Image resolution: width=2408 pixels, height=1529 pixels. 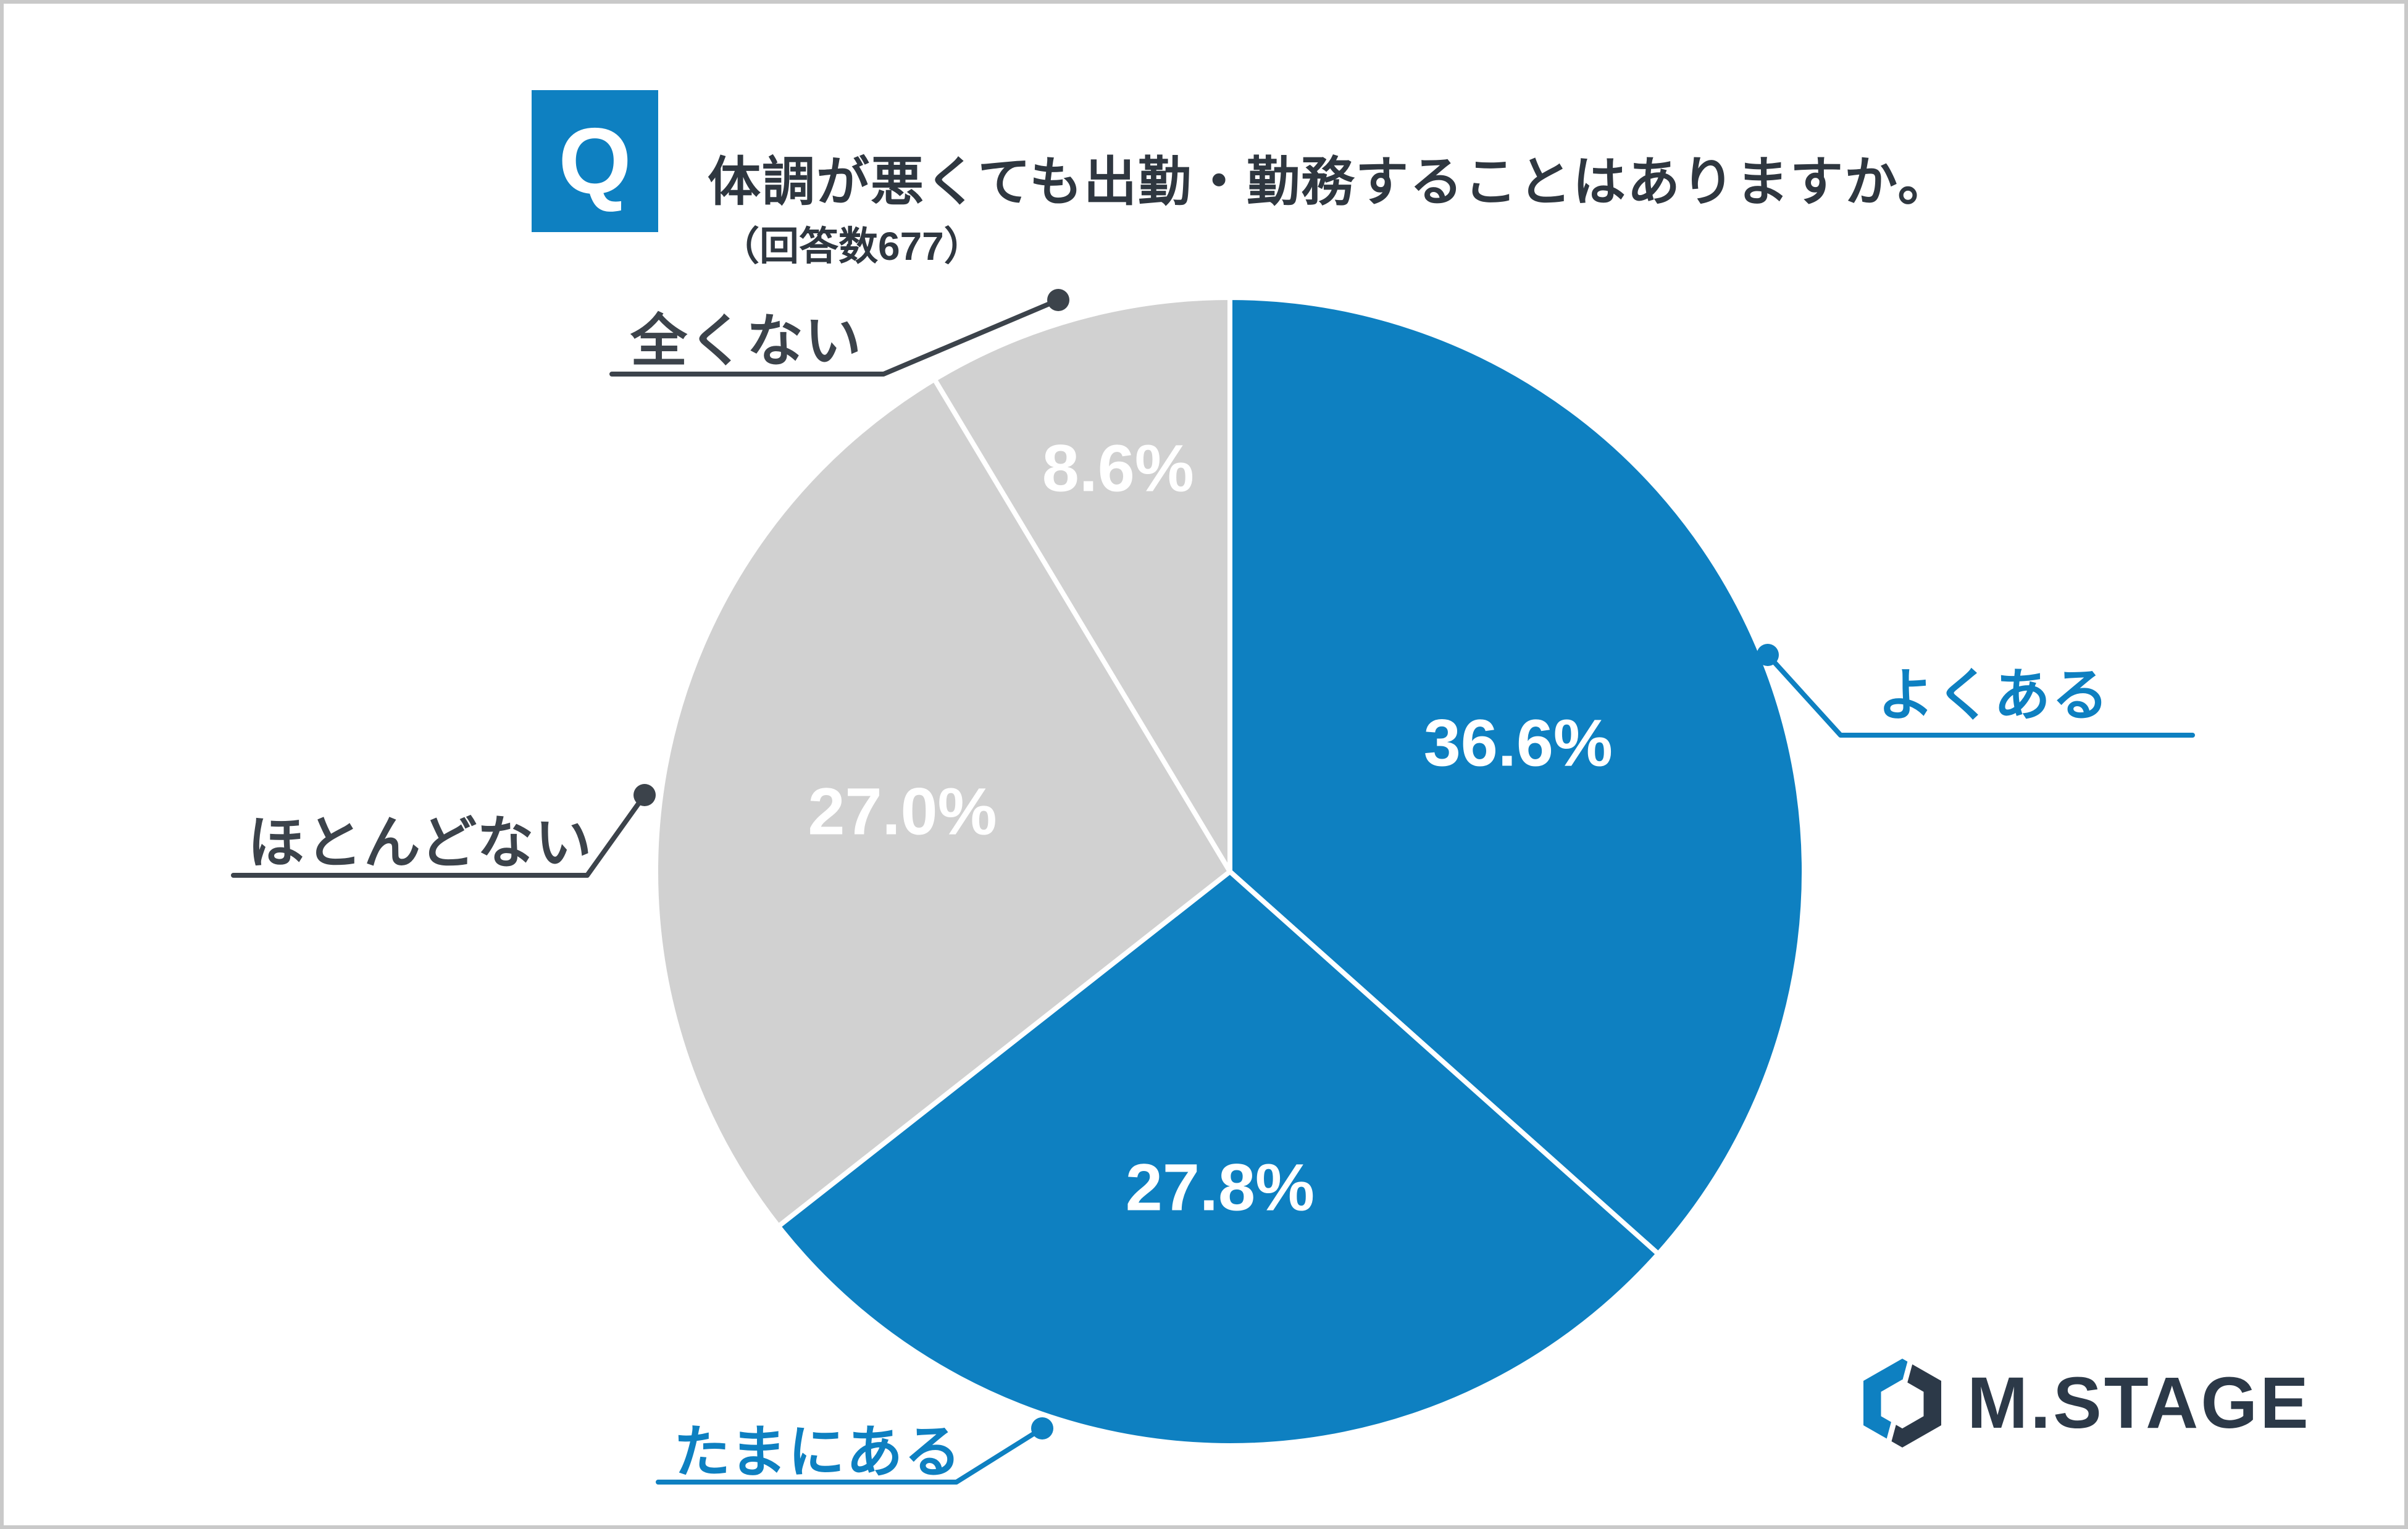 What do you see at coordinates (1994, 695) in the screenshot?
I see `callout-label-yokuaru: よくある` at bounding box center [1994, 695].